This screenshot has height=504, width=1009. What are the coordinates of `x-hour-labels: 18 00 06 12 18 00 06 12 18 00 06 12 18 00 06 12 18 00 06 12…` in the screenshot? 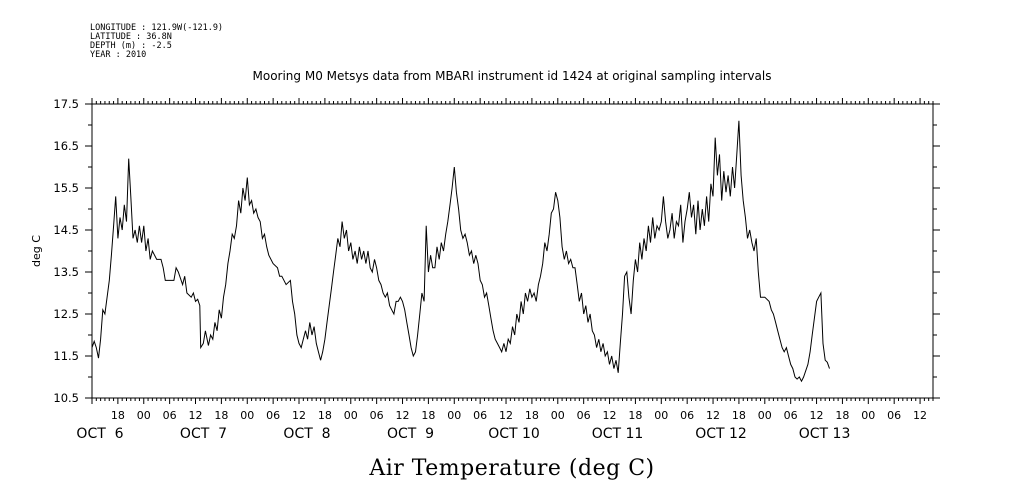 It's located at (519, 415).